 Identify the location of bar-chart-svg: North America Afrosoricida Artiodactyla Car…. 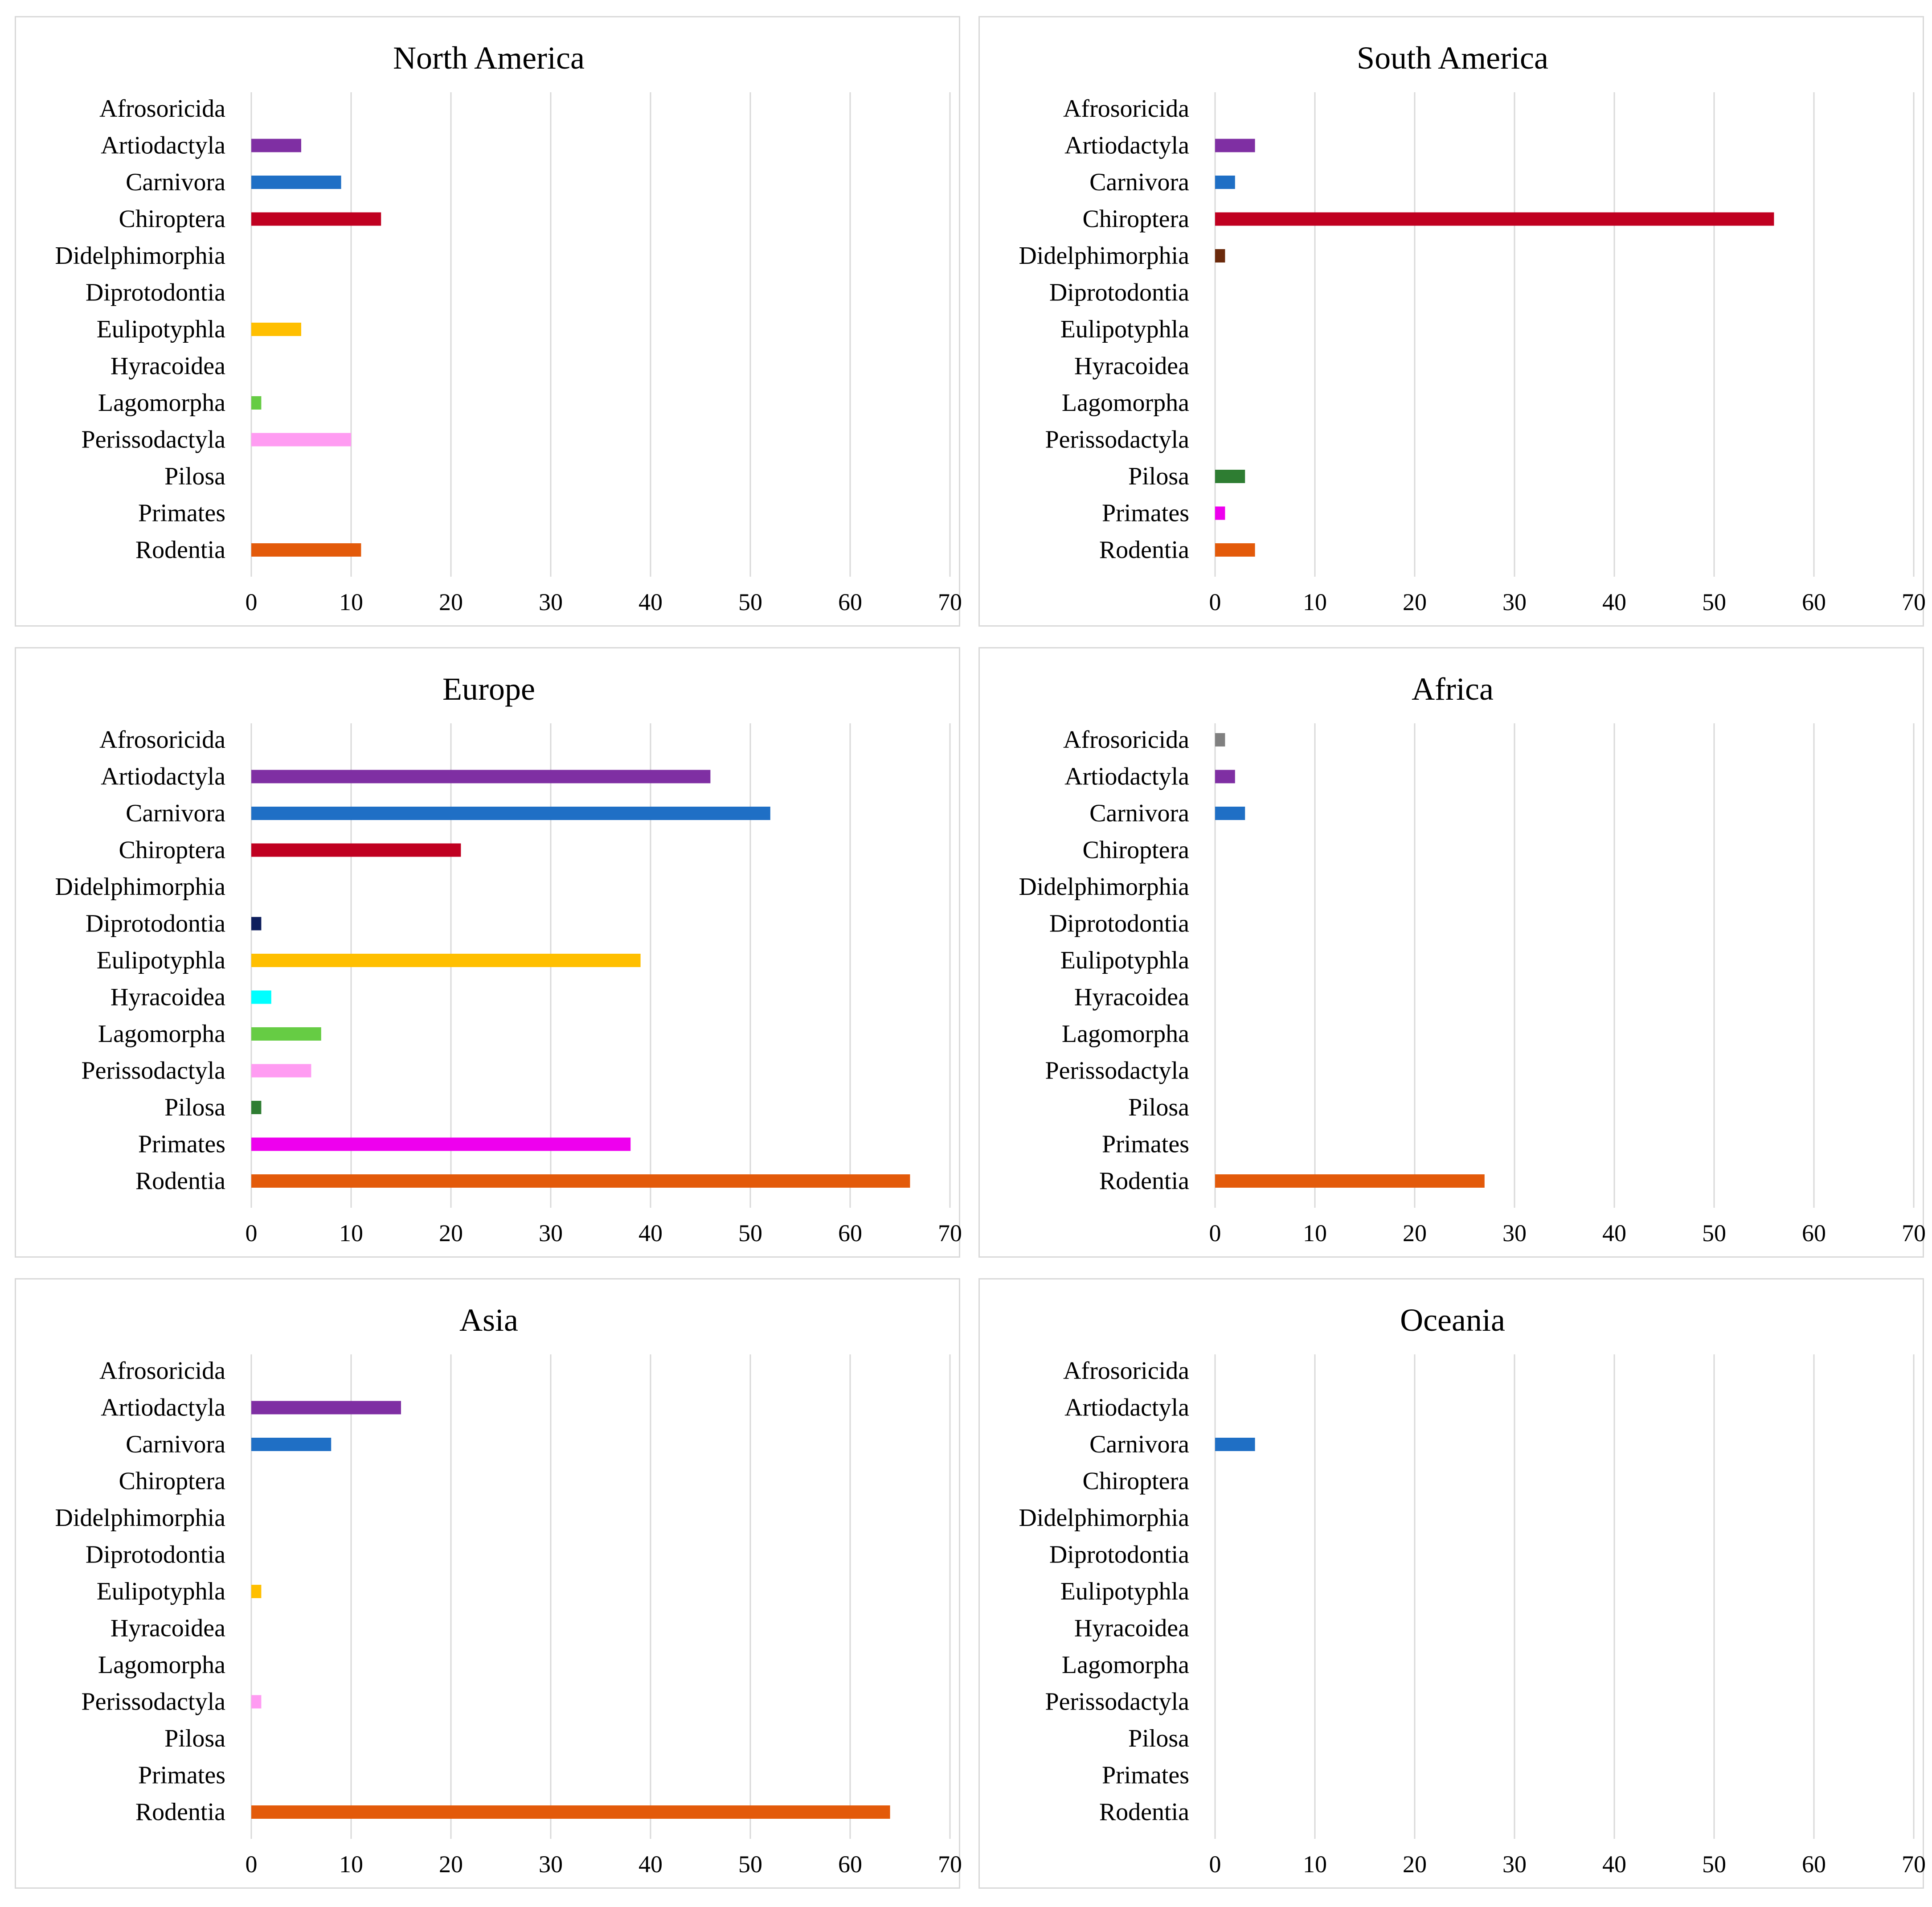
(509, 327).